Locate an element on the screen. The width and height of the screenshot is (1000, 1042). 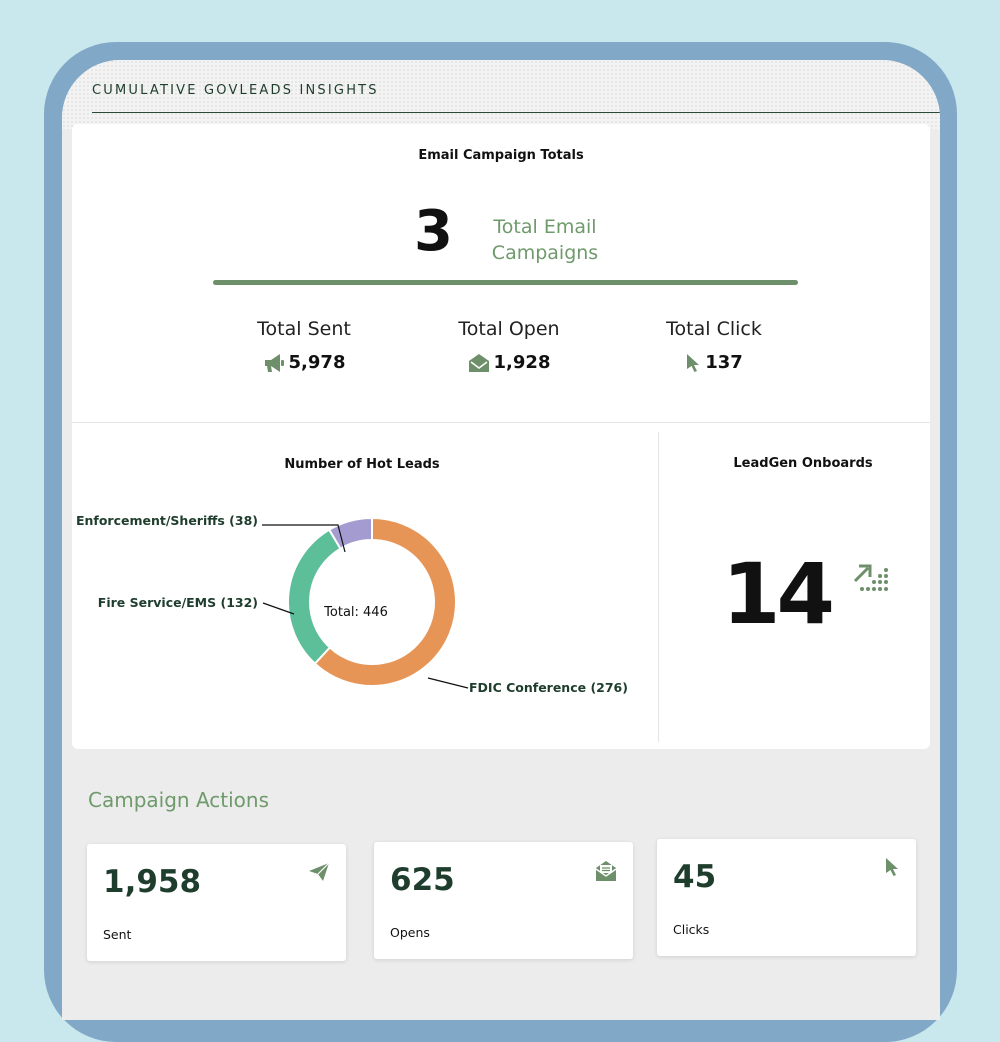
donut-label-fdic: FDIC Conference (276) is located at coordinates (548, 687).